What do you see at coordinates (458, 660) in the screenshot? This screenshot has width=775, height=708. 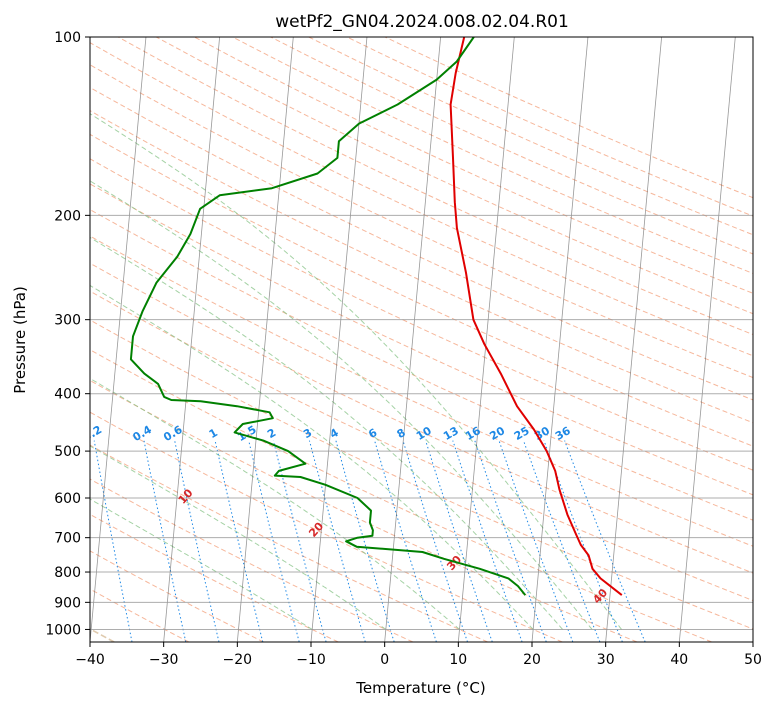 I see `x-tick-label: 10` at bounding box center [458, 660].